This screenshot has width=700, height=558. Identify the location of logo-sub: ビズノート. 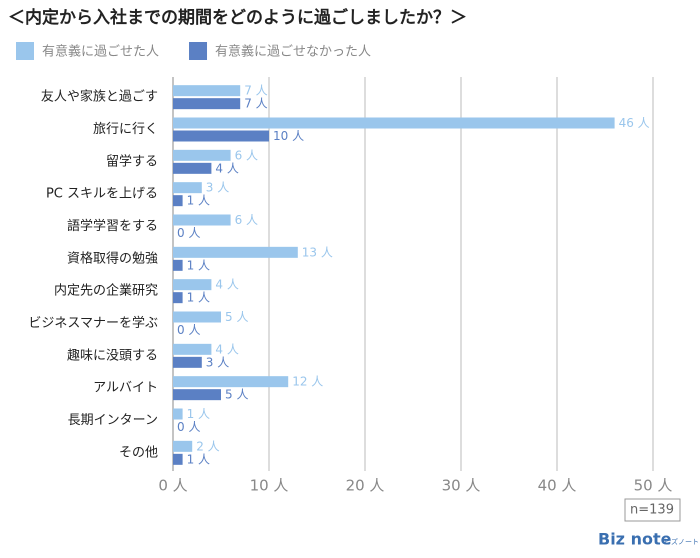
(681, 541).